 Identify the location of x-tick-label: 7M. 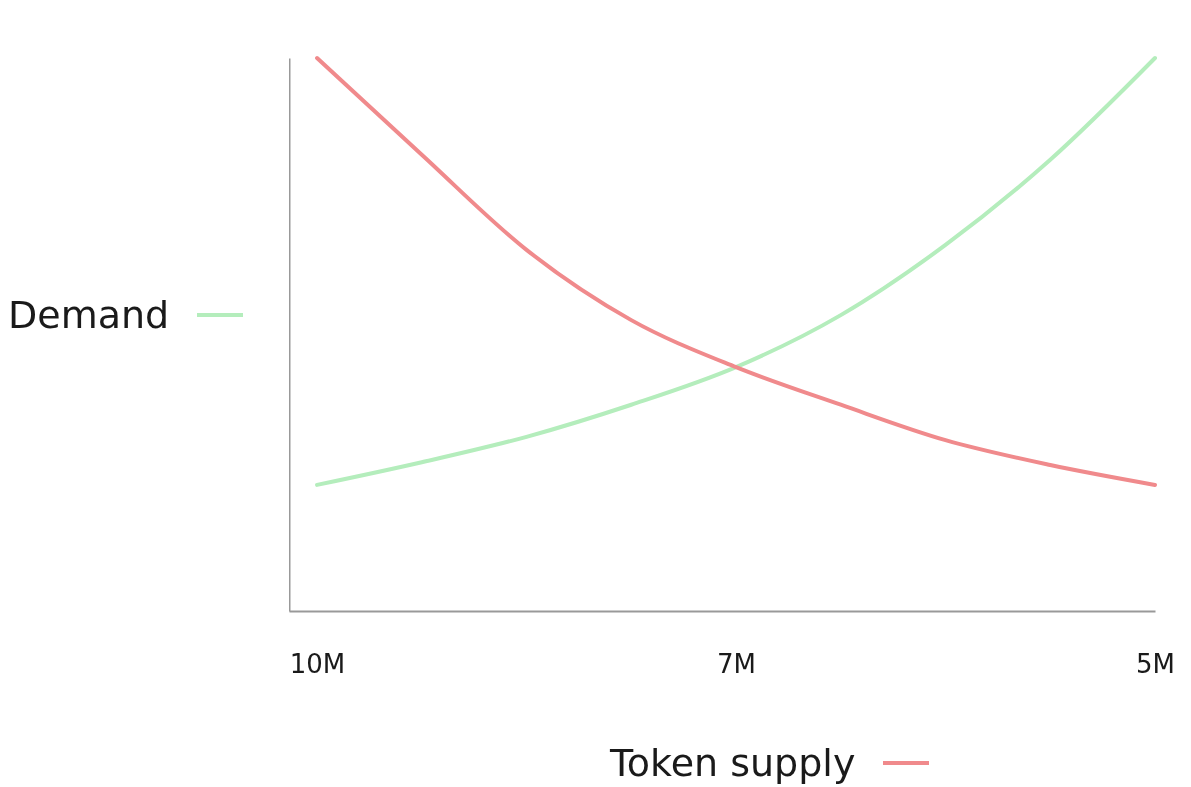
(737, 663).